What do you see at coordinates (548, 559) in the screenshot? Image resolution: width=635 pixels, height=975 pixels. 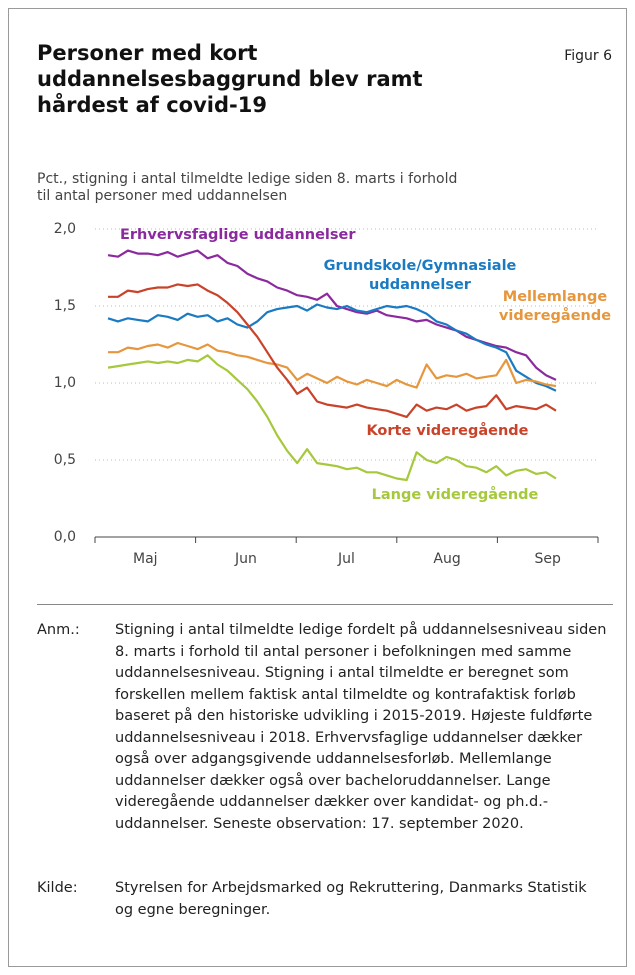 I see `x-tick-label: Sep` at bounding box center [548, 559].